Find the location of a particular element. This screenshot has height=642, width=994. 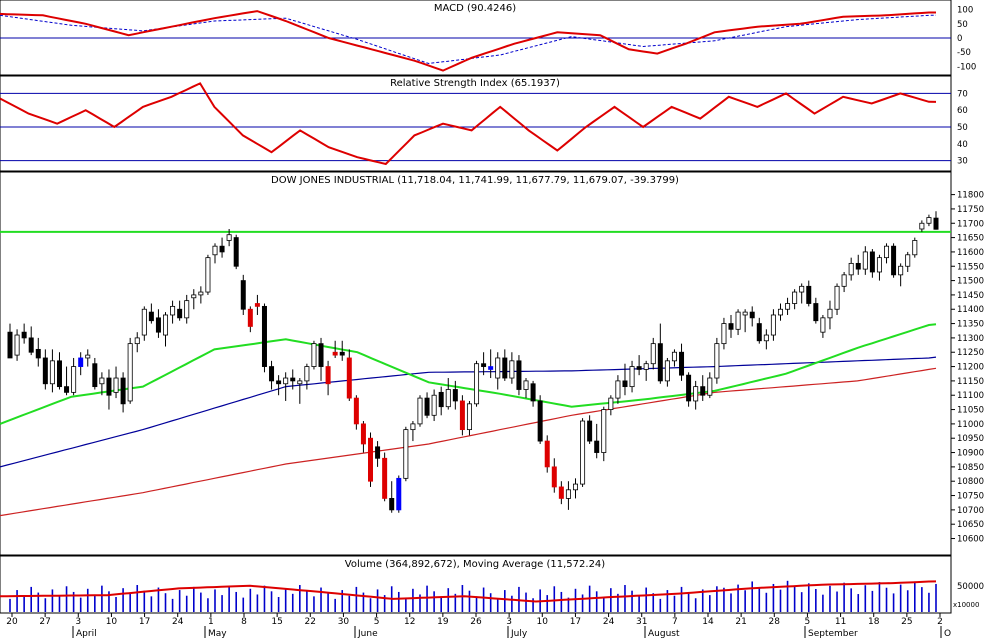

price-tick-label: 10900 is located at coordinates (970, 454).